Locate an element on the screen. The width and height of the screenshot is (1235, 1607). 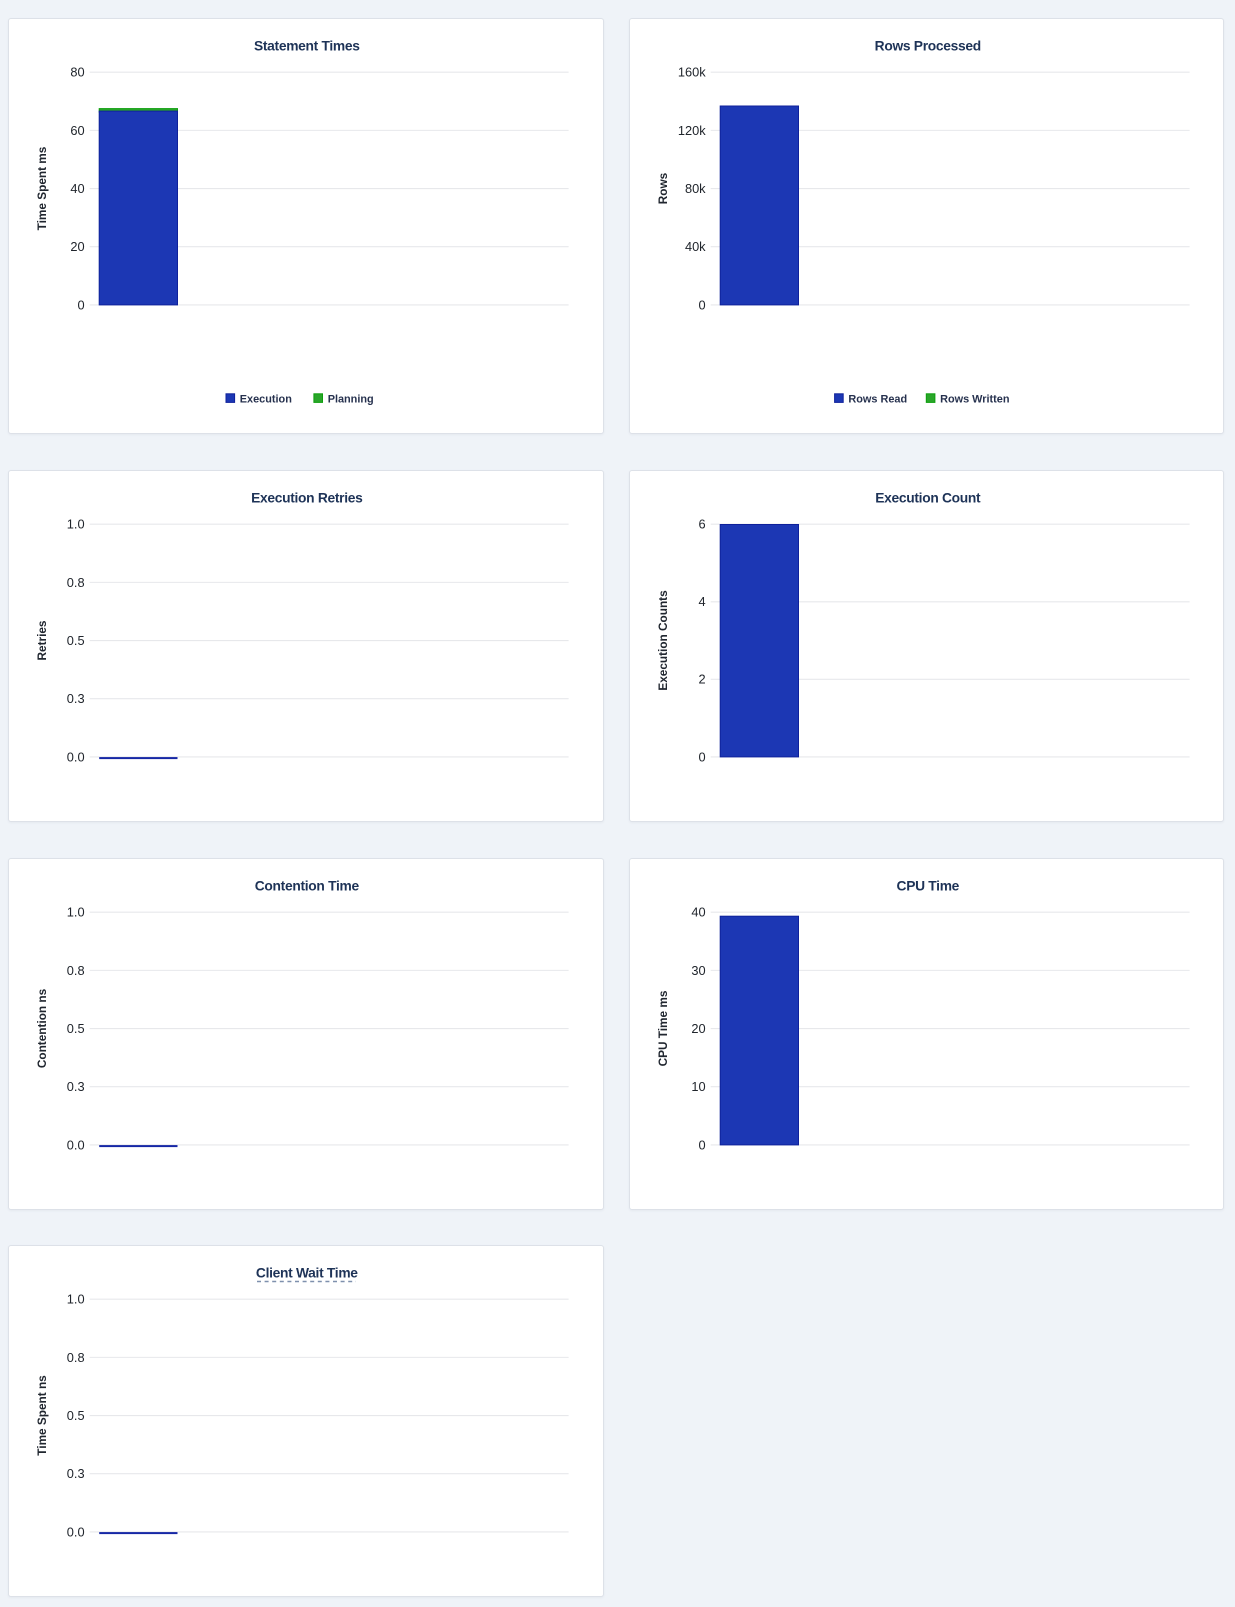
svg-text: Rows Written is located at coordinates (974, 400).